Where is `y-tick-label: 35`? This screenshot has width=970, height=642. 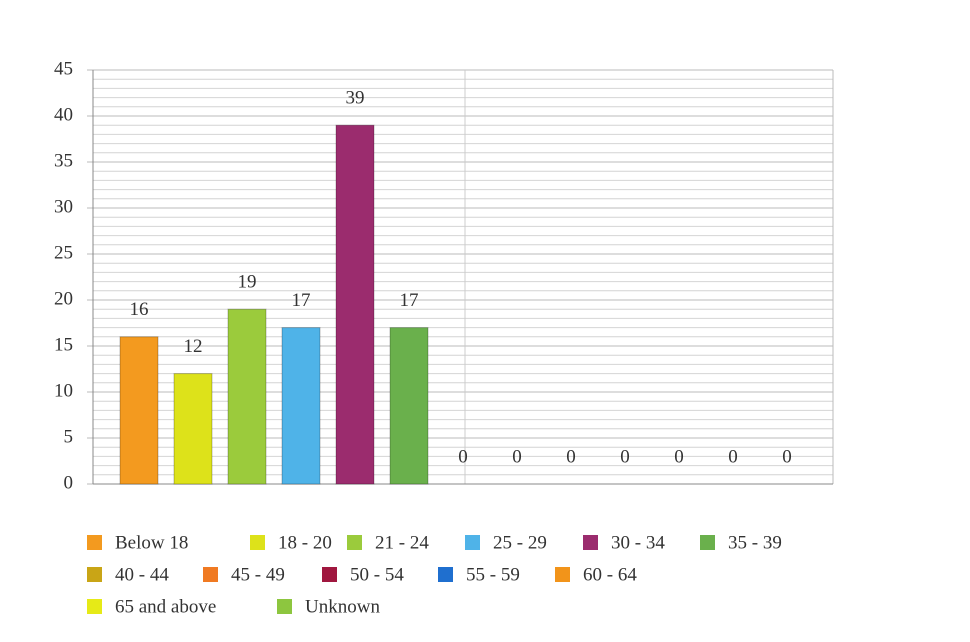 y-tick-label: 35 is located at coordinates (63, 160).